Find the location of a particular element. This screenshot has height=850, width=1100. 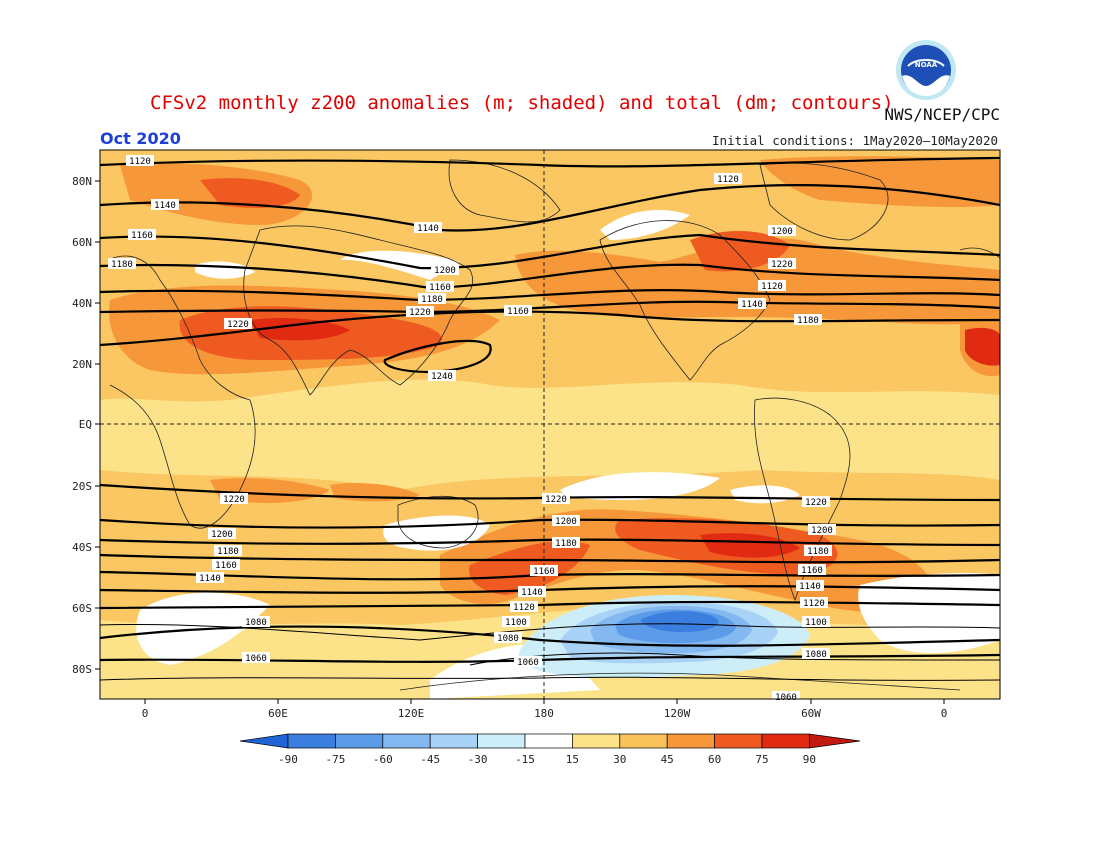

initial-conditions: Initial conditions: 1May2020–10May2020 is located at coordinates (855, 140).